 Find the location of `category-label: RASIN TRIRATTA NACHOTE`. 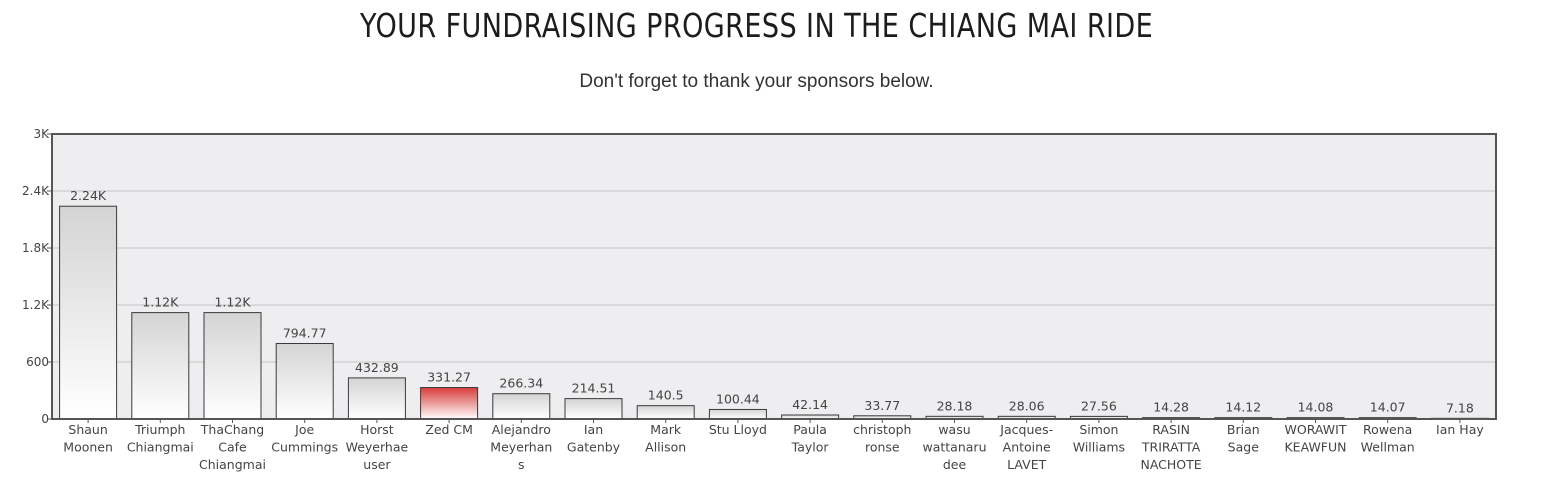

category-label: RASIN TRIRATTA NACHOTE is located at coordinates (1171, 447).